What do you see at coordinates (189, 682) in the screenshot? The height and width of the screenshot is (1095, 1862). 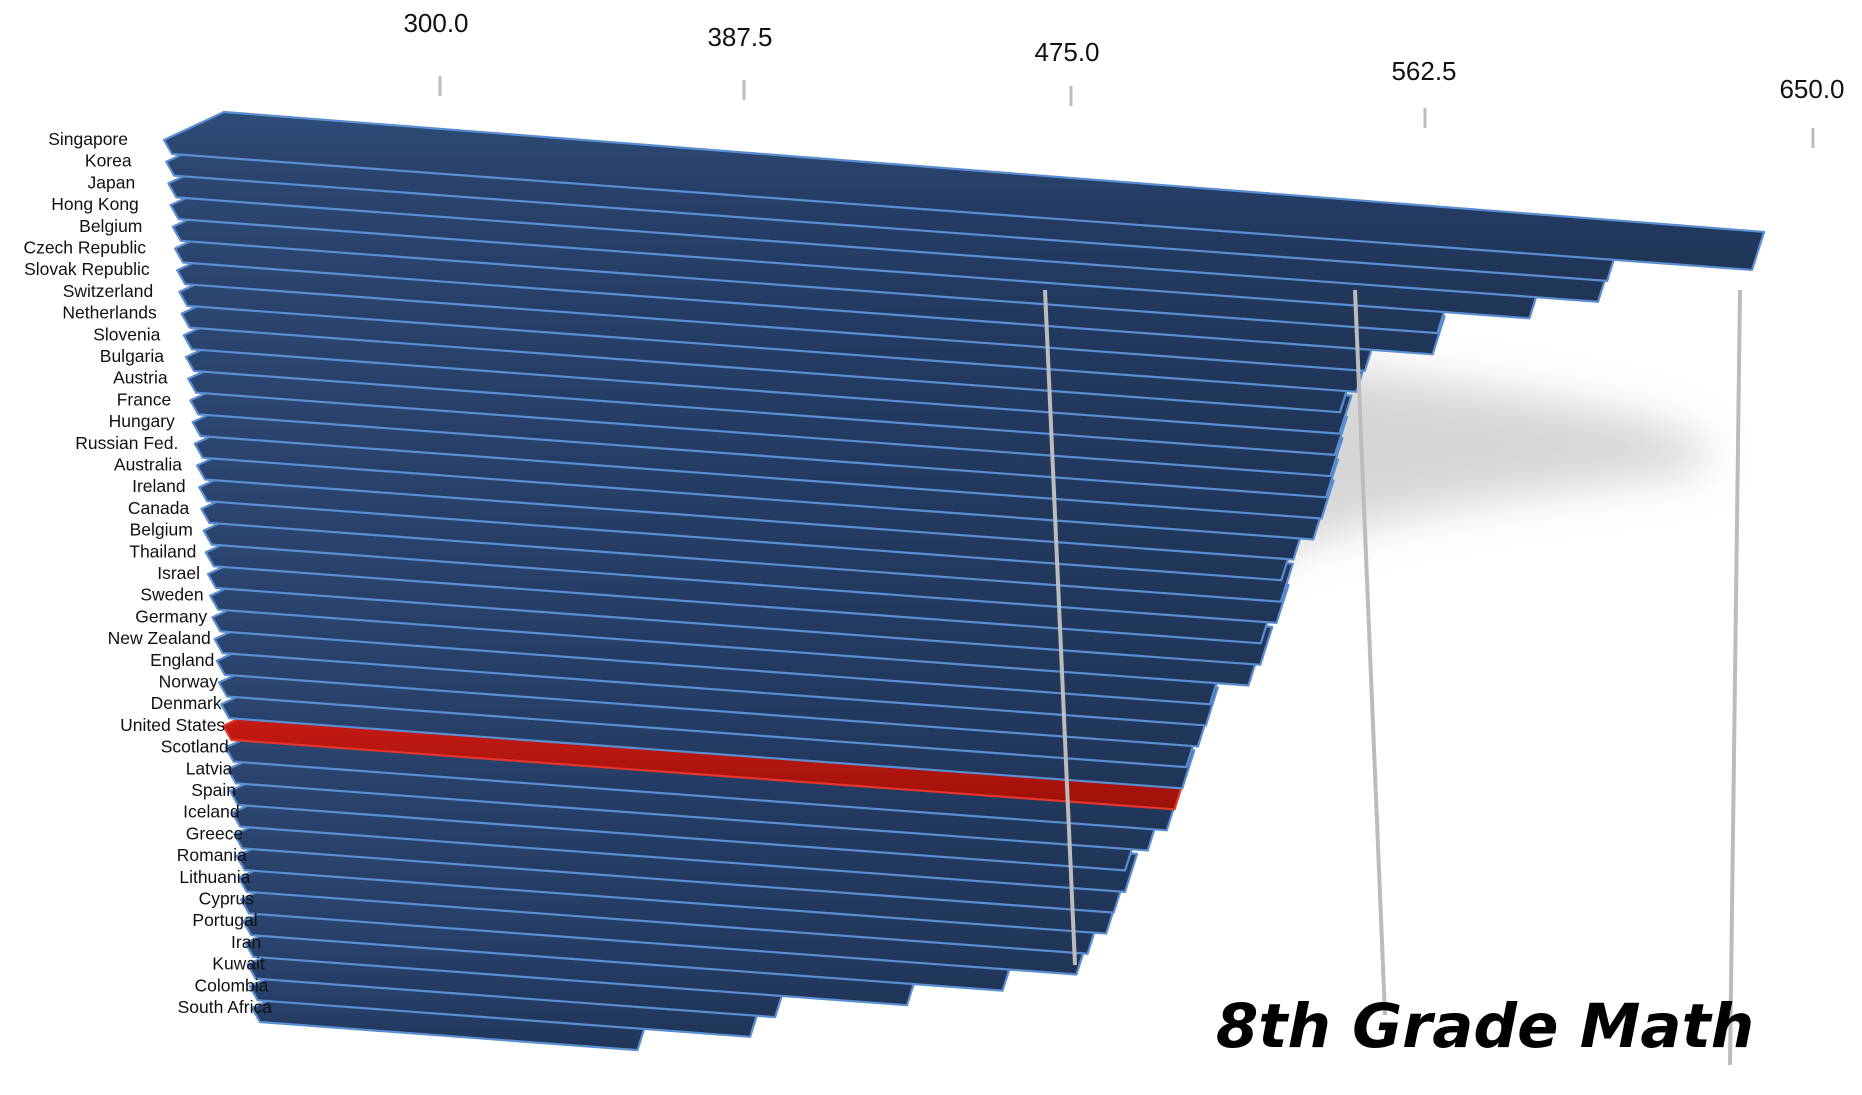 I see `category-label: Norway` at bounding box center [189, 682].